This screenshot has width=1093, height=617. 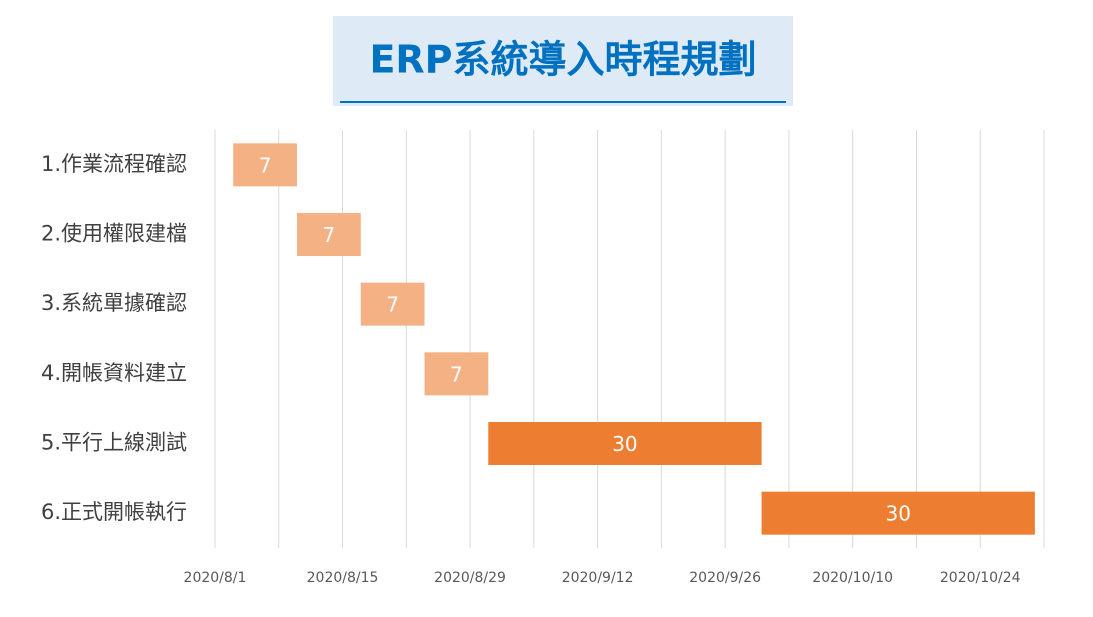 I want to click on y-tick-label: 2.使用權限建檔, so click(x=114, y=234).